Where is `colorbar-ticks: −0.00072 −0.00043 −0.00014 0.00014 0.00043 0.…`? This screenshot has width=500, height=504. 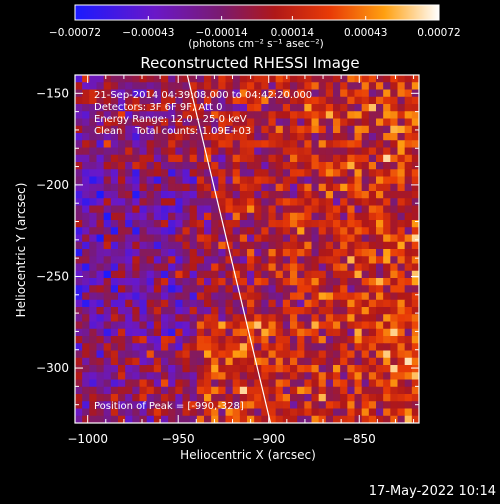 colorbar-ticks: −0.00072 −0.00043 −0.00014 0.00014 0.00043 0.… is located at coordinates (255, 27).